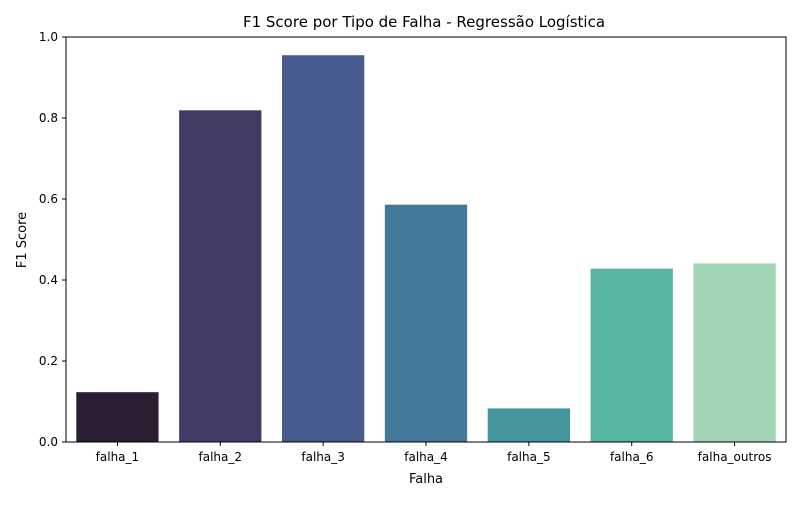  What do you see at coordinates (48, 361) in the screenshot?
I see `y-tick-label: 0.2` at bounding box center [48, 361].